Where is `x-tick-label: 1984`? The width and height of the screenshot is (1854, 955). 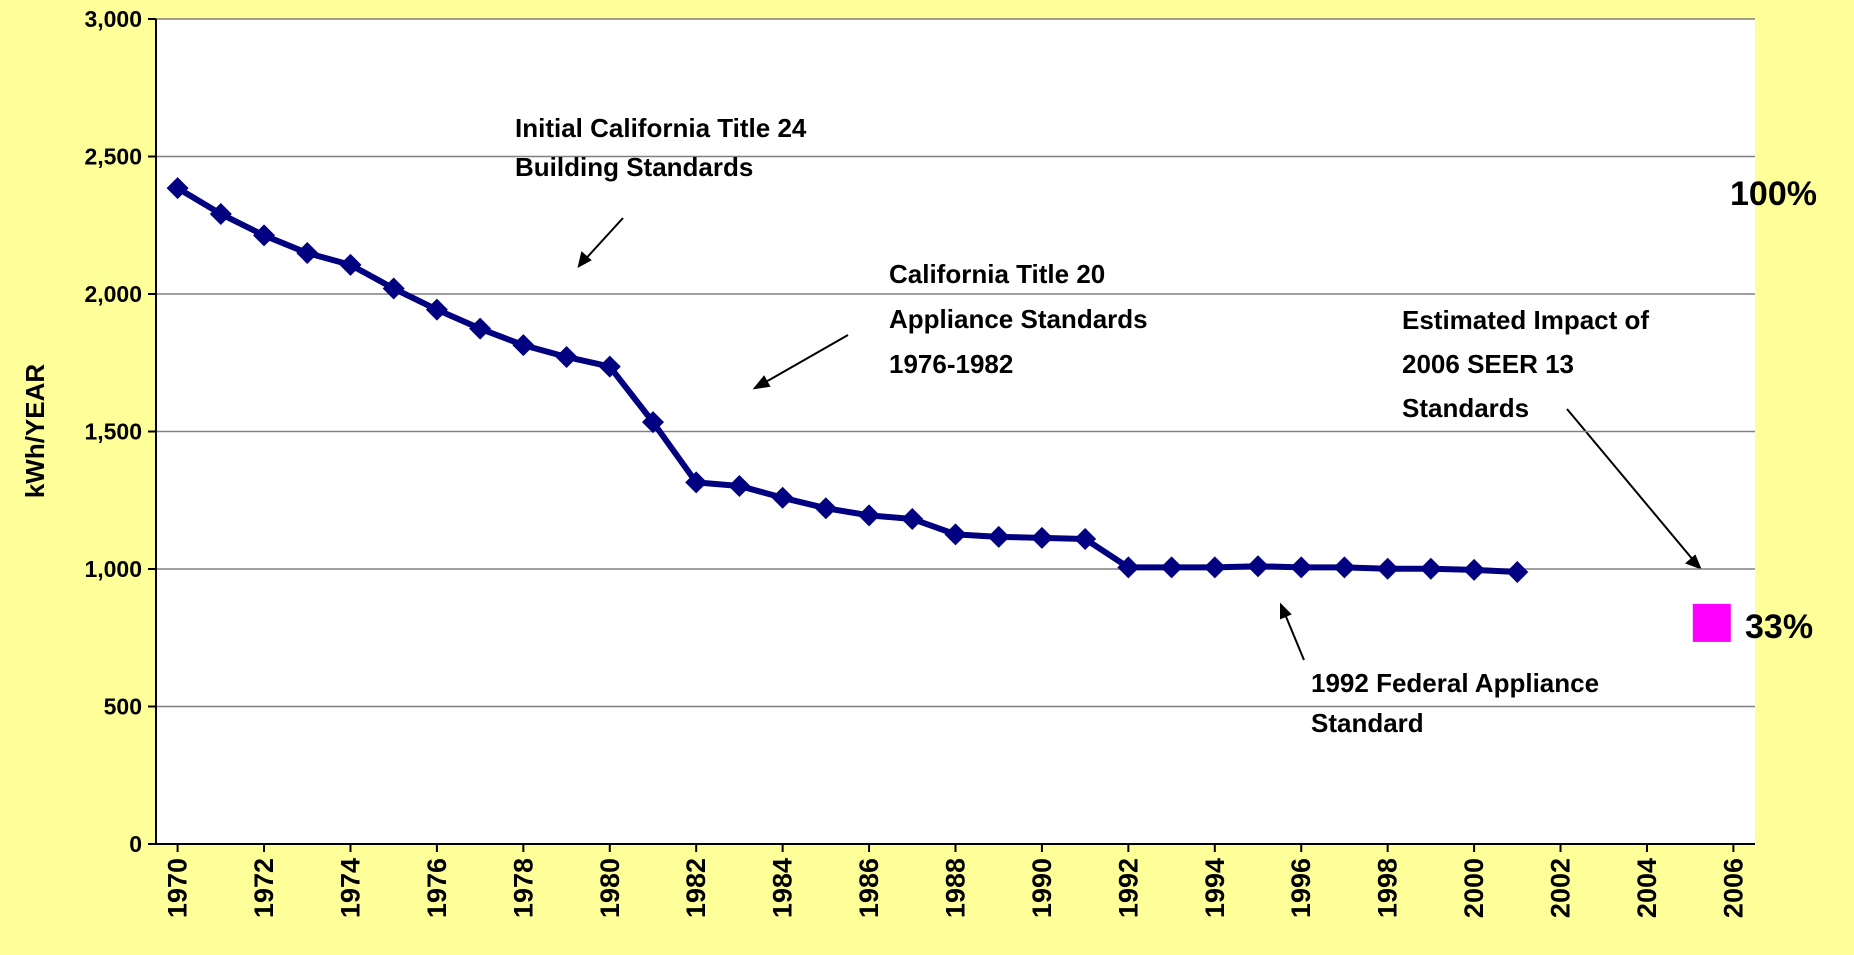
x-tick-label: 1984 is located at coordinates (783, 888).